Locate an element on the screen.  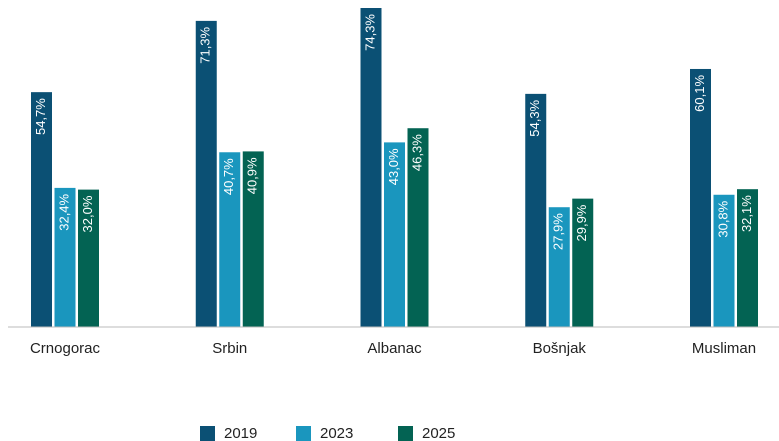
value-label: 40,9% is located at coordinates (252, 175).